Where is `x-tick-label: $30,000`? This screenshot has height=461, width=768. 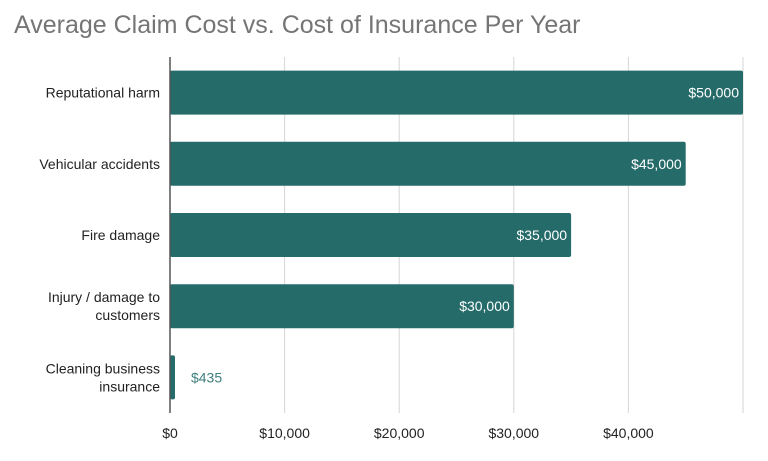 x-tick-label: $30,000 is located at coordinates (513, 433).